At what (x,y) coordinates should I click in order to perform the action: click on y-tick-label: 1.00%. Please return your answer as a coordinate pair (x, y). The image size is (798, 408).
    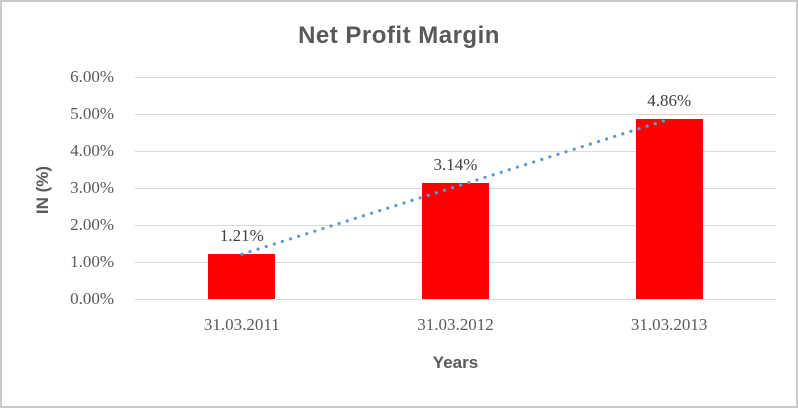
    Looking at the image, I should click on (92, 261).